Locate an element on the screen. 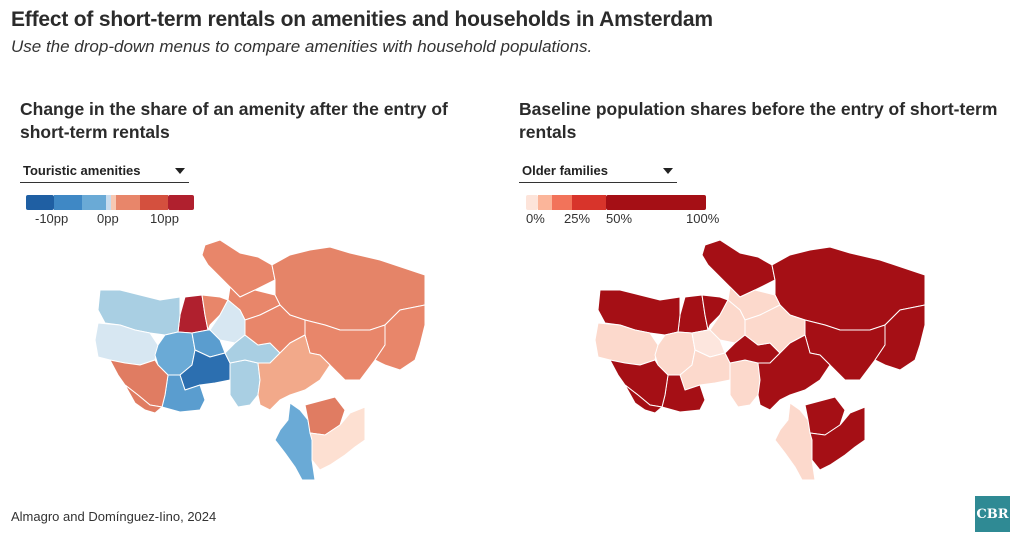 This screenshot has width=1020, height=547. legend-tick-label: 10pp is located at coordinates (164, 218).